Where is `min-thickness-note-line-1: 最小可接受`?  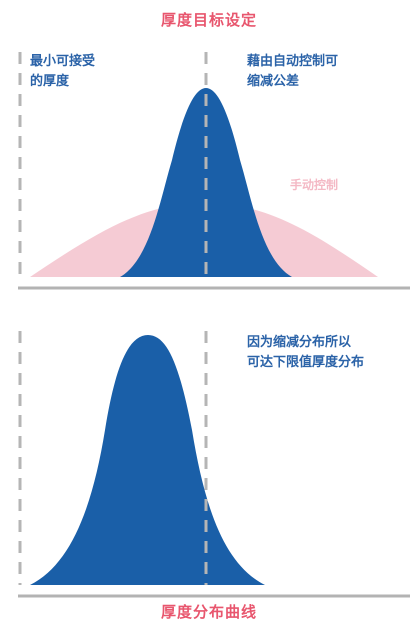
min-thickness-note-line-1: 最小可接受 is located at coordinates (63, 61).